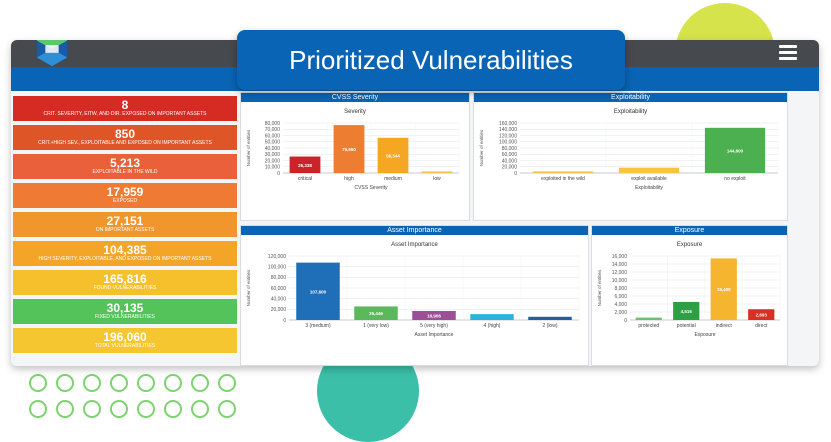 Image resolution: width=831 pixels, height=442 pixels. Describe the element at coordinates (318, 326) in the screenshot. I see `x-tick-label: 3 (medium)` at that location.